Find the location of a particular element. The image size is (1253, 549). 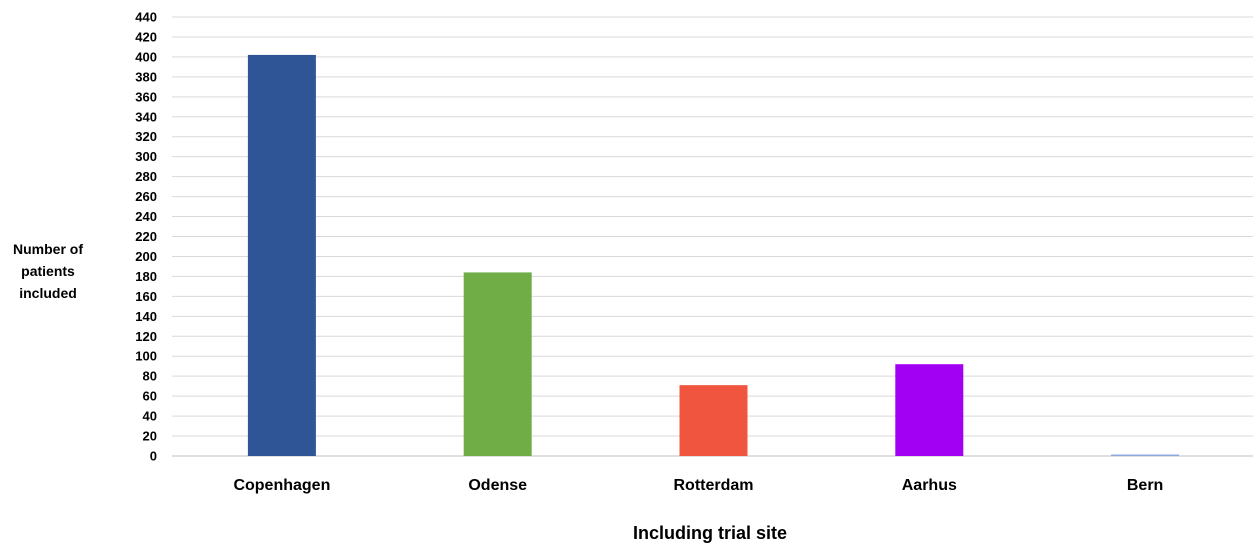

y-tick-label: 160 is located at coordinates (146, 296).